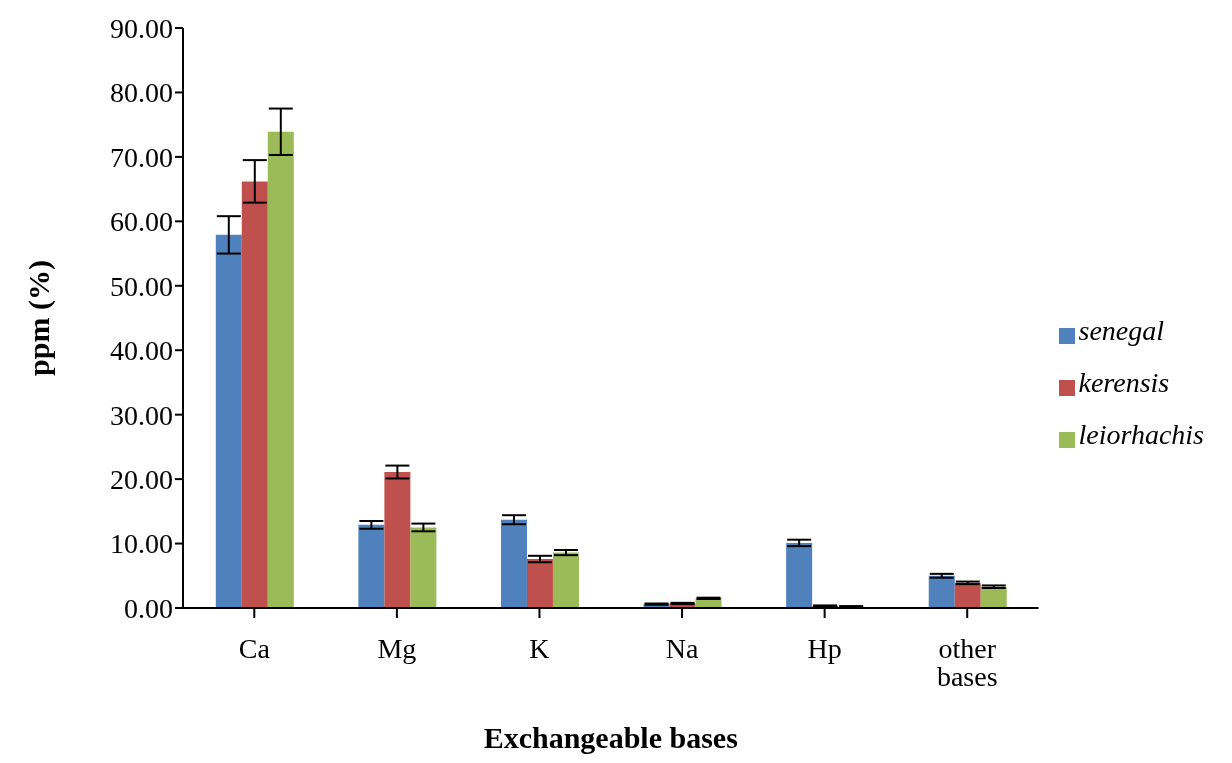 The image size is (1232, 763). What do you see at coordinates (141, 222) in the screenshot?
I see `y-tick-label: 60.00` at bounding box center [141, 222].